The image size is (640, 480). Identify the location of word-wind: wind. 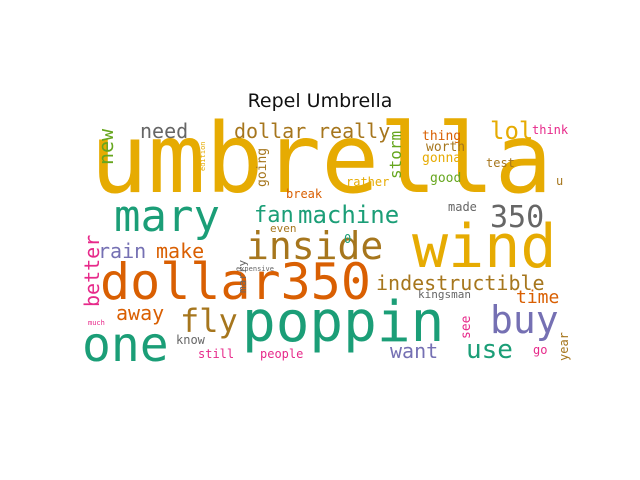
(484, 247).